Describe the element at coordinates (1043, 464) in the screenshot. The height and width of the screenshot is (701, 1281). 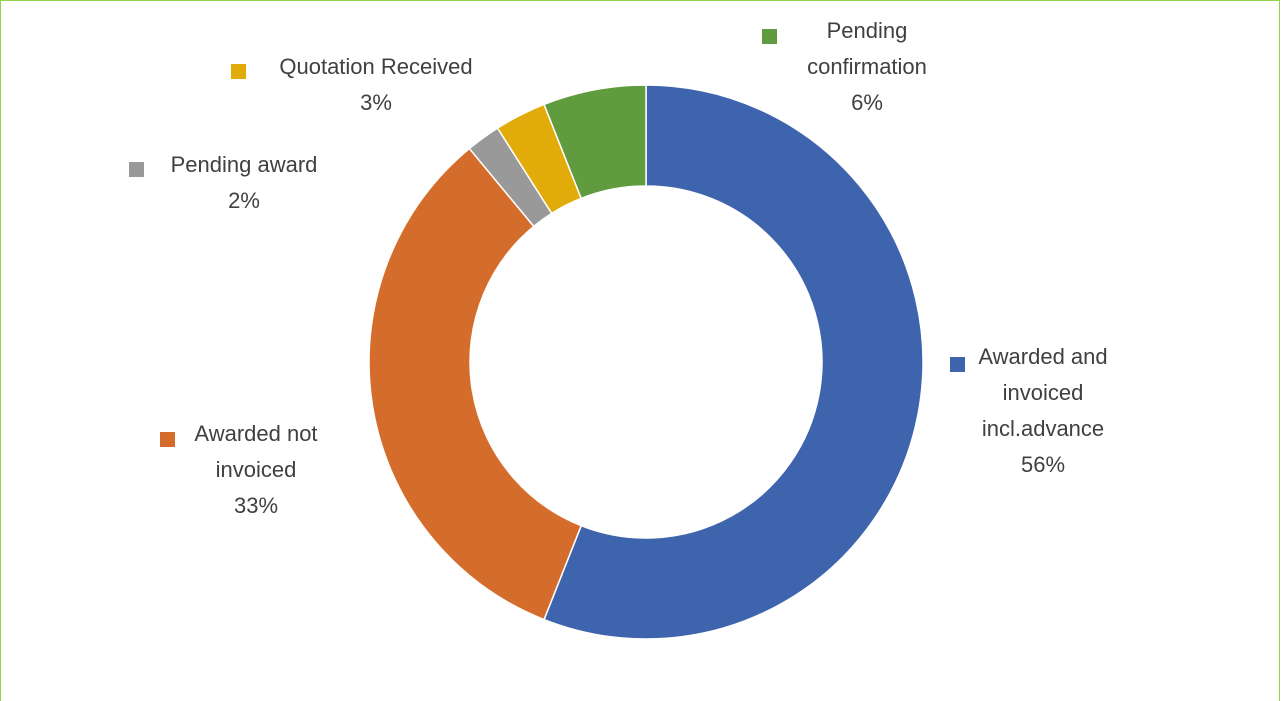
I see `slice-value-label: 56%` at that location.